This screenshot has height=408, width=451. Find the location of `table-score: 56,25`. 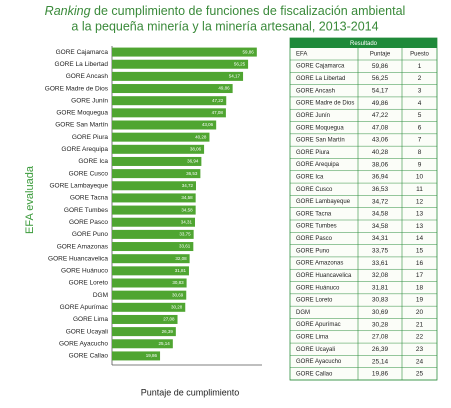

table-score: 56,25 is located at coordinates (380, 78).